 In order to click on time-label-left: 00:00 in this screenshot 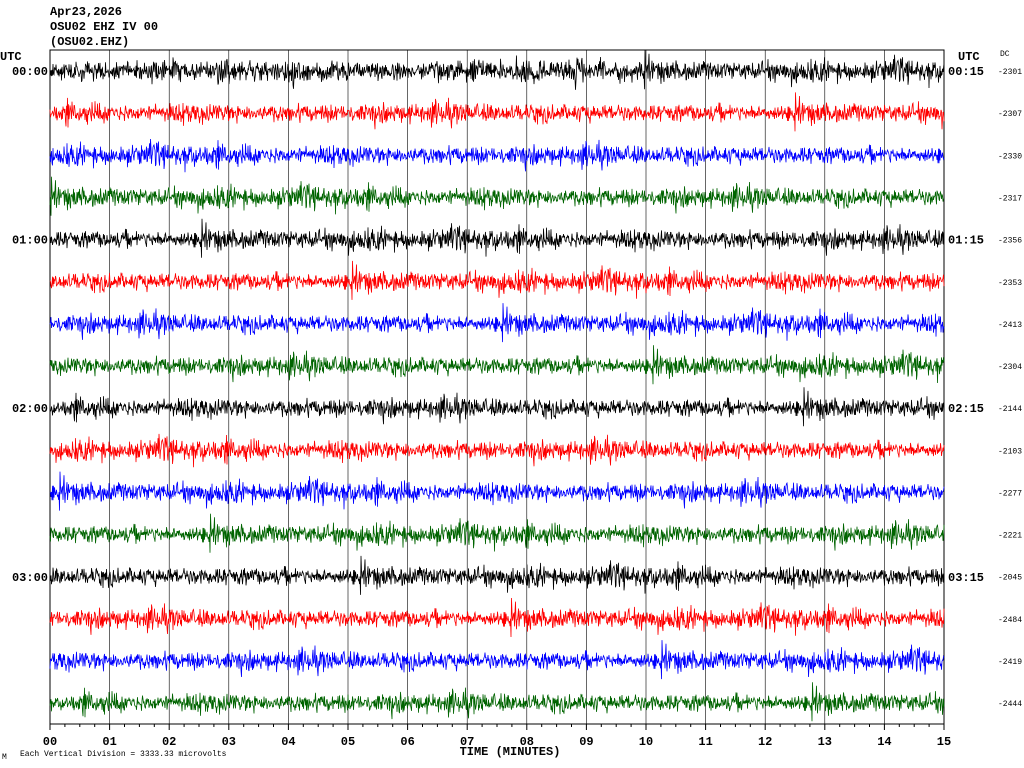, I will do `click(30, 72)`.